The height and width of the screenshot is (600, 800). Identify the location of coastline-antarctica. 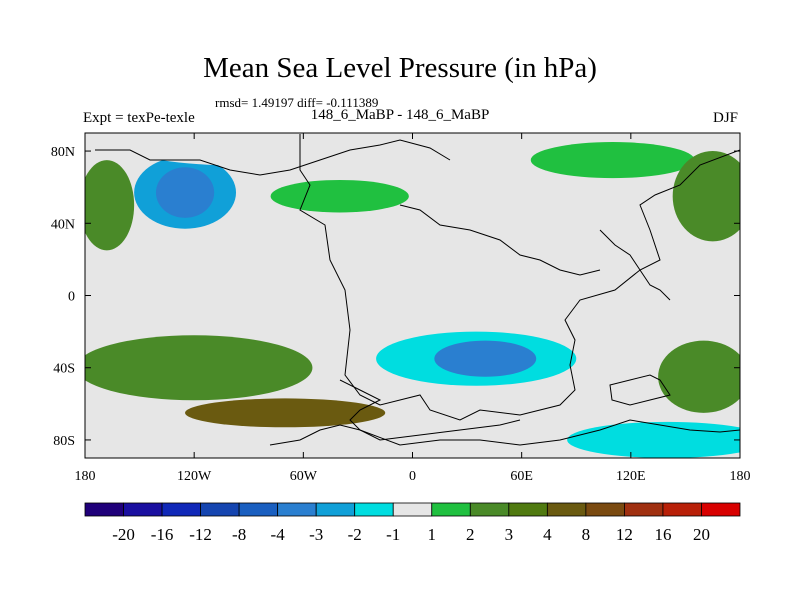
(504, 432).